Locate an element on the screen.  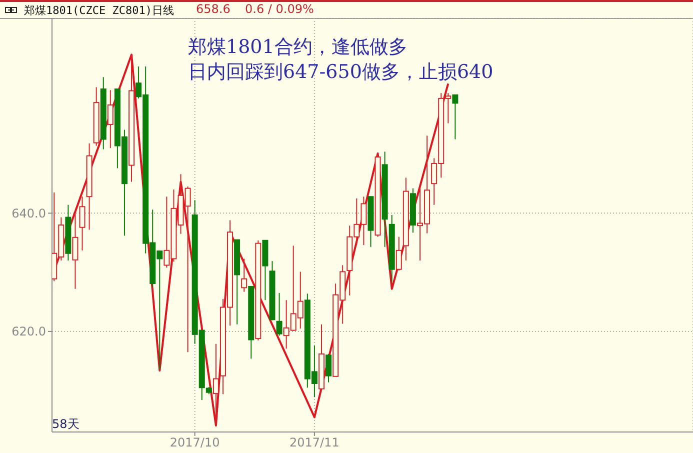
text: 0.6 / 0.09% is located at coordinates (279, 9).